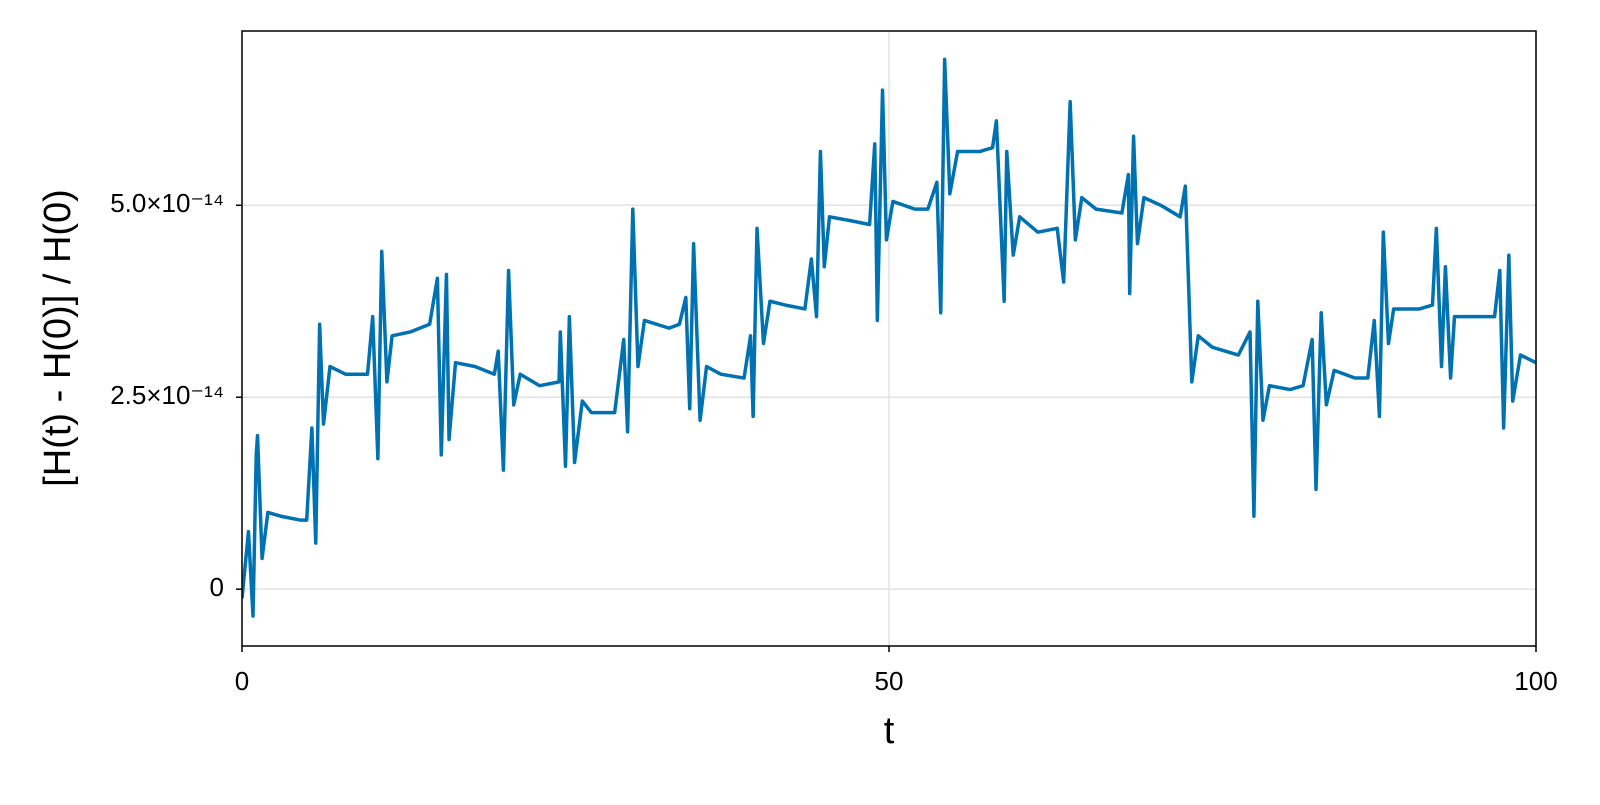 The width and height of the screenshot is (1600, 805). I want to click on y-tick-label: 5.0×10⁻¹⁴, so click(167, 203).